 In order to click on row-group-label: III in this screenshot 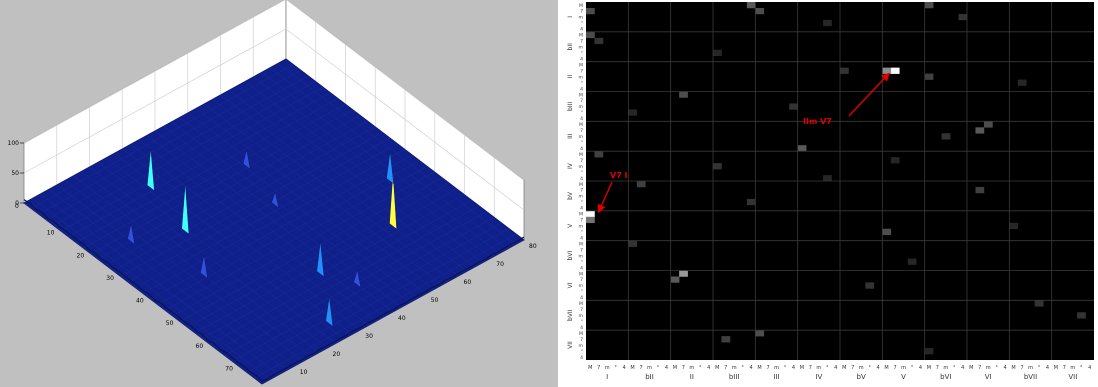, I will do `click(570, 136)`.